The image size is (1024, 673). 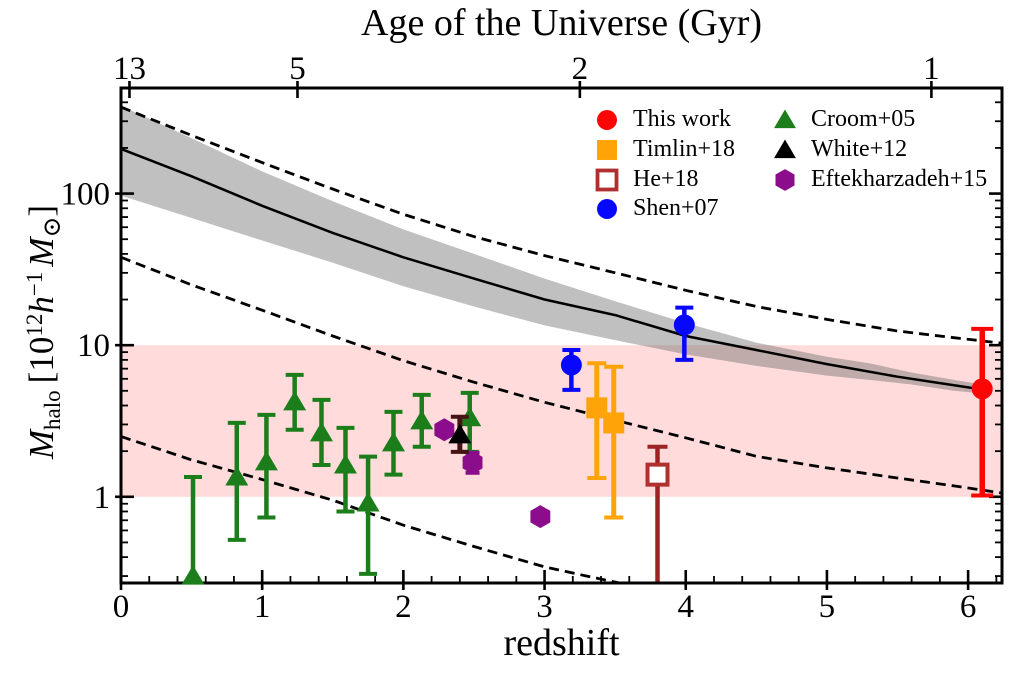 I want to click on y-label-halo-sub: halo, so click(x=52, y=410).